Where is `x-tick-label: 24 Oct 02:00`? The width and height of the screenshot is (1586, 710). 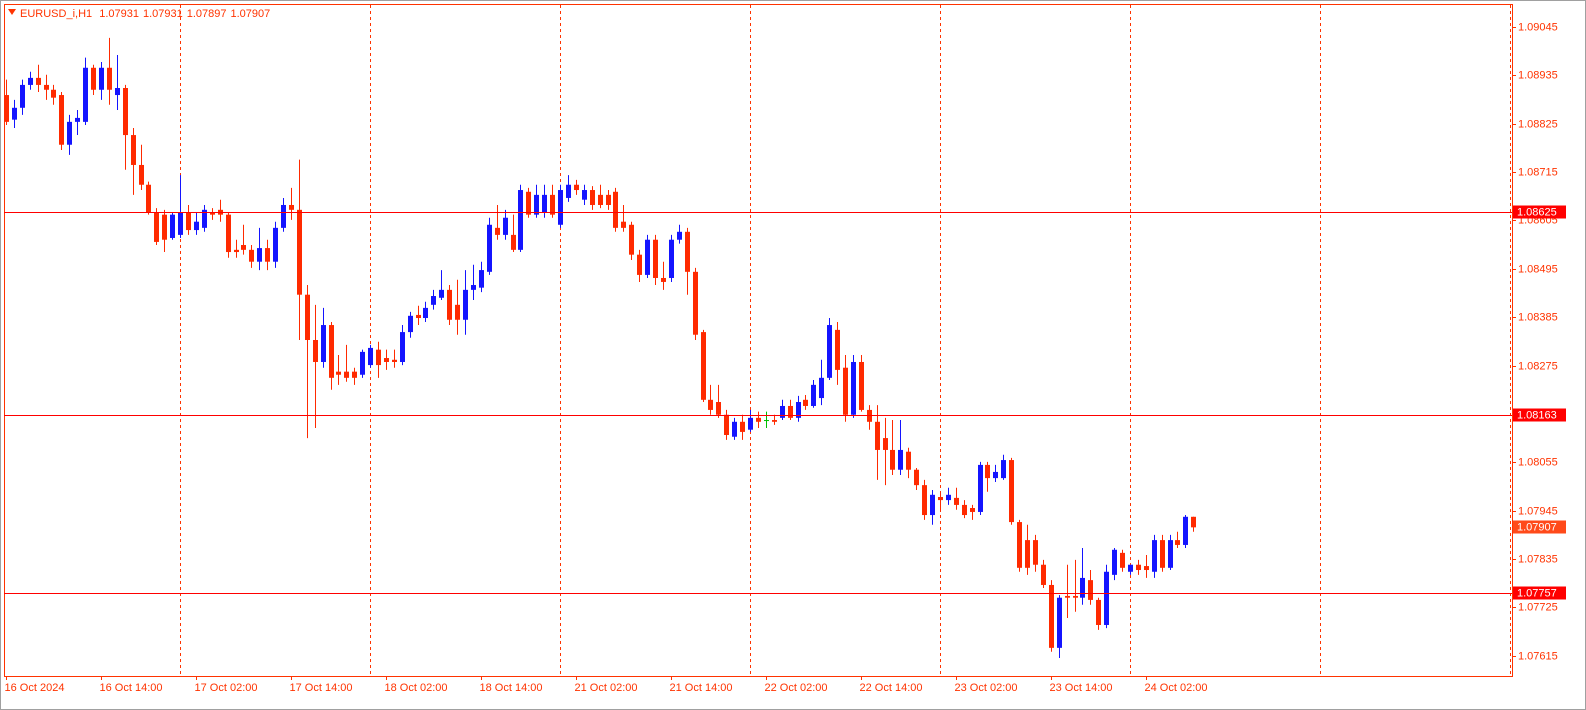
x-tick-label: 24 Oct 02:00 is located at coordinates (1176, 688).